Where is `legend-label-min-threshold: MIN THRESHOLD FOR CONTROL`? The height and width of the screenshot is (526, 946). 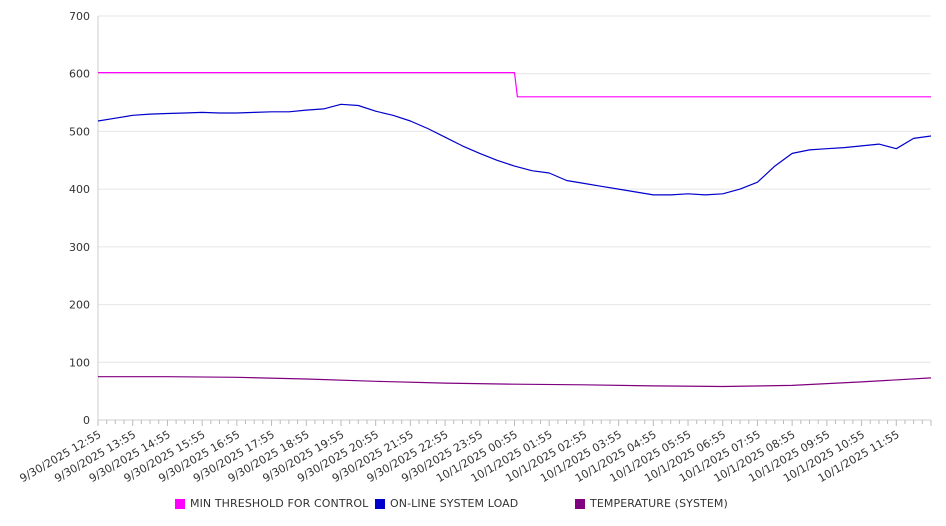 legend-label-min-threshold: MIN THRESHOLD FOR CONTROL is located at coordinates (279, 503).